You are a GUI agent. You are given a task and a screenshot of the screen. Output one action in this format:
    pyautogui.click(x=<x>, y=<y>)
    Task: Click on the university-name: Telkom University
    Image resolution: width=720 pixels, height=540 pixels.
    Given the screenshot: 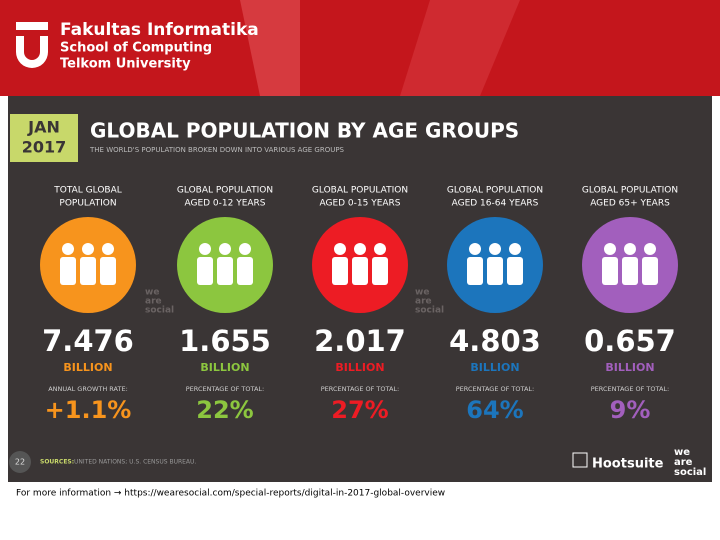 What is the action you would take?
    pyautogui.click(x=125, y=64)
    